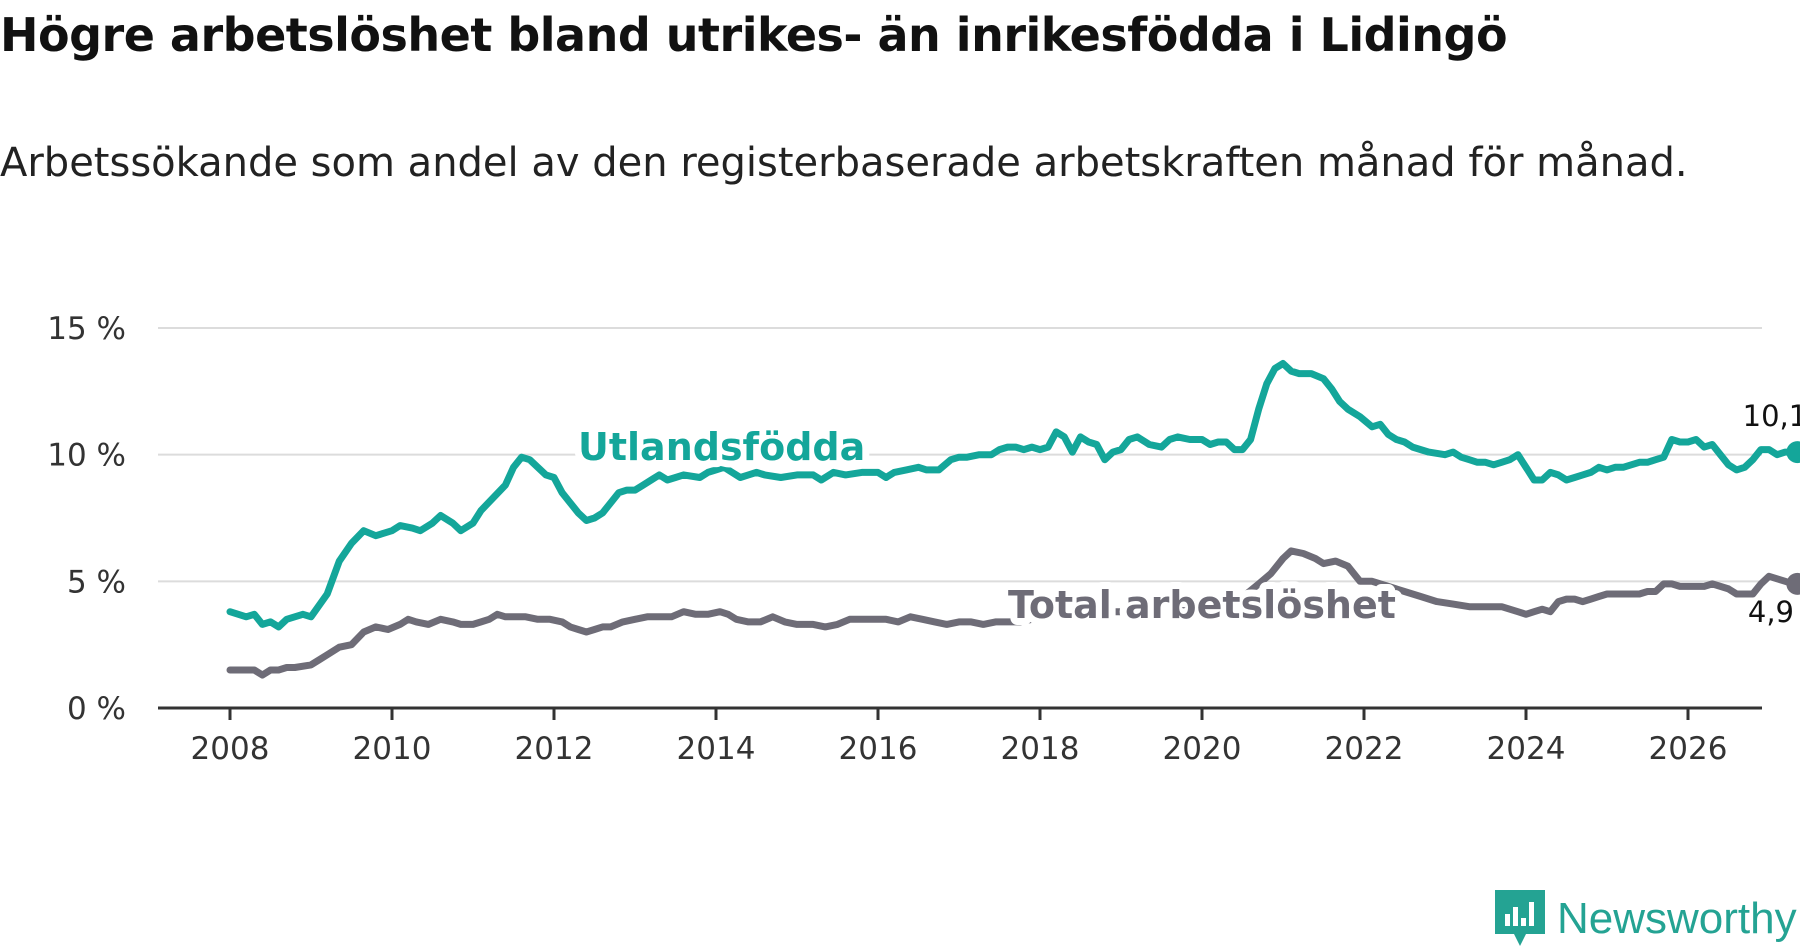 The width and height of the screenshot is (1800, 948). I want to click on x-tick-label: 2014, so click(716, 749).